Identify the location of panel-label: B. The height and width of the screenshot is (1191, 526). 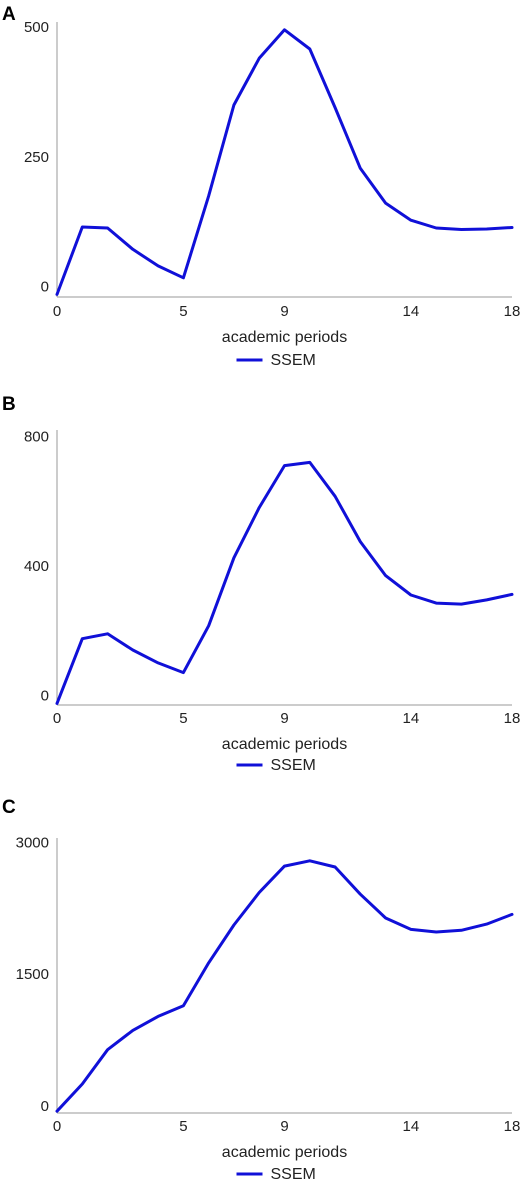
(9, 404).